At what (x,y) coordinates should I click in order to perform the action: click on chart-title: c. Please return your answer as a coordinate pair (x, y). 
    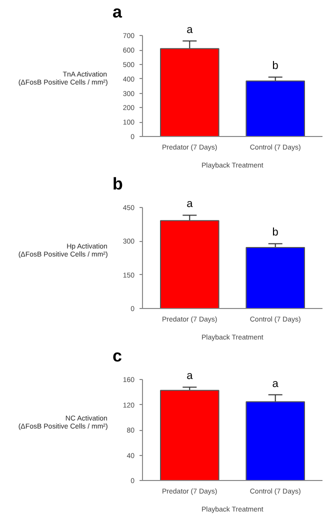
    Looking at the image, I should click on (117, 356).